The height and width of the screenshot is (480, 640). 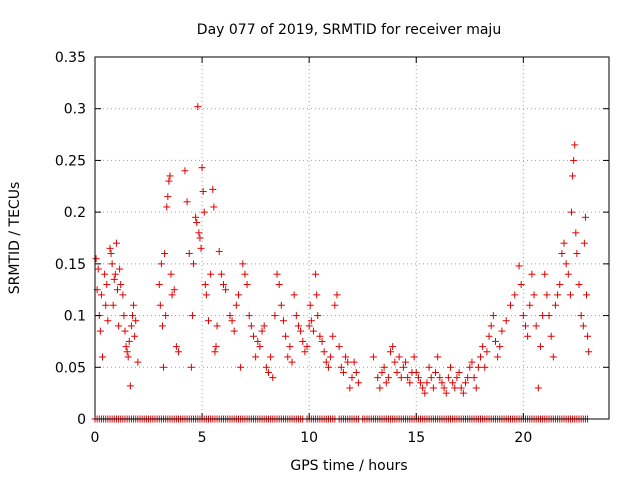 I want to click on y-tick-label: 0, so click(x=81, y=420).